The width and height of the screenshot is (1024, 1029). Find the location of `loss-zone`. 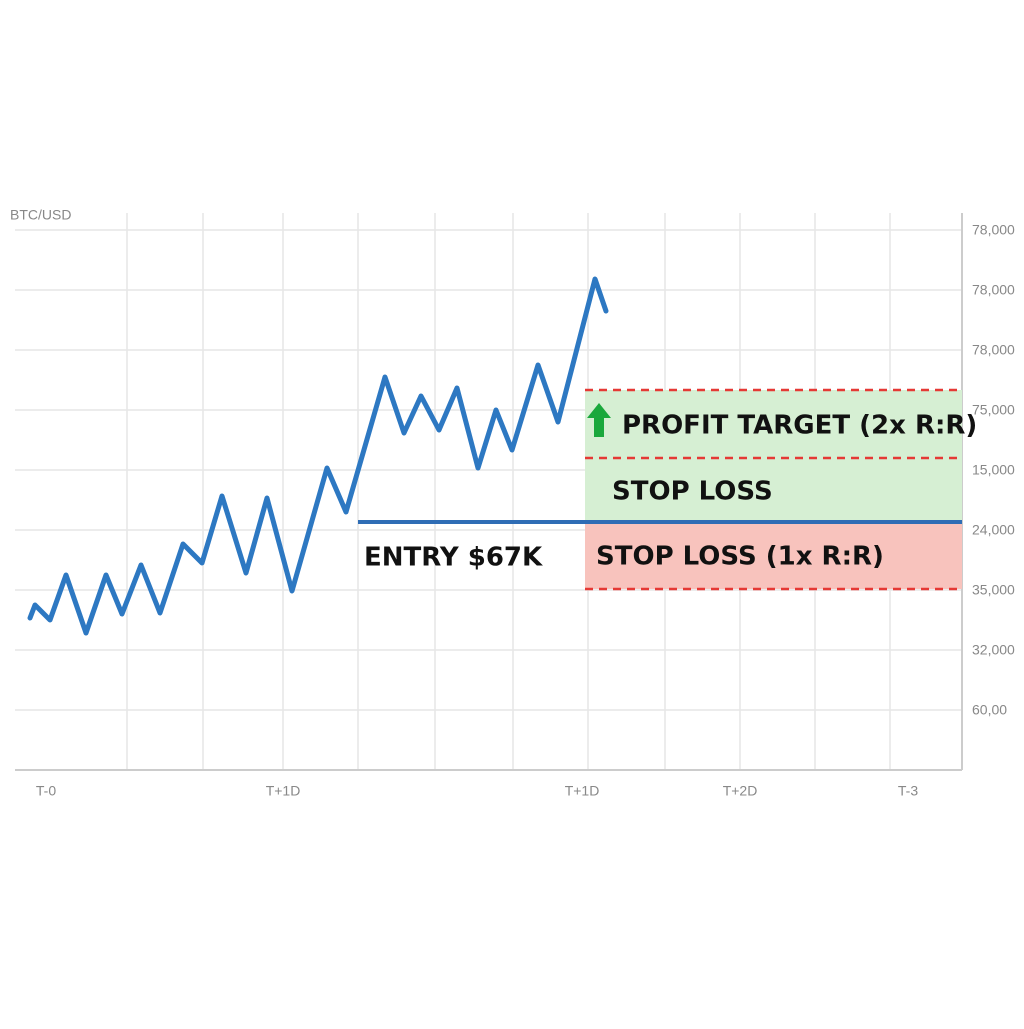

loss-zone is located at coordinates (773, 555).